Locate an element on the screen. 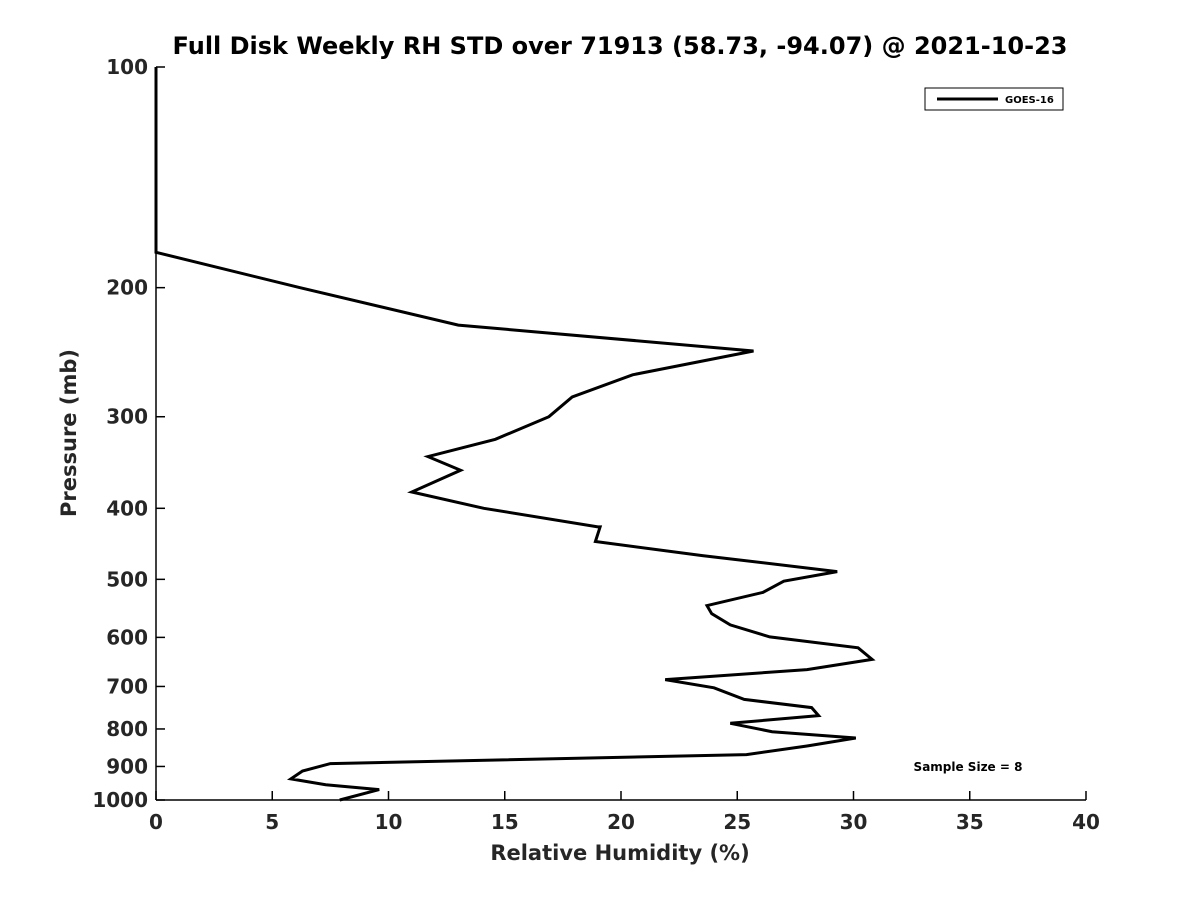 The height and width of the screenshot is (905, 1200). x-tick-label: 15 is located at coordinates (505, 822).